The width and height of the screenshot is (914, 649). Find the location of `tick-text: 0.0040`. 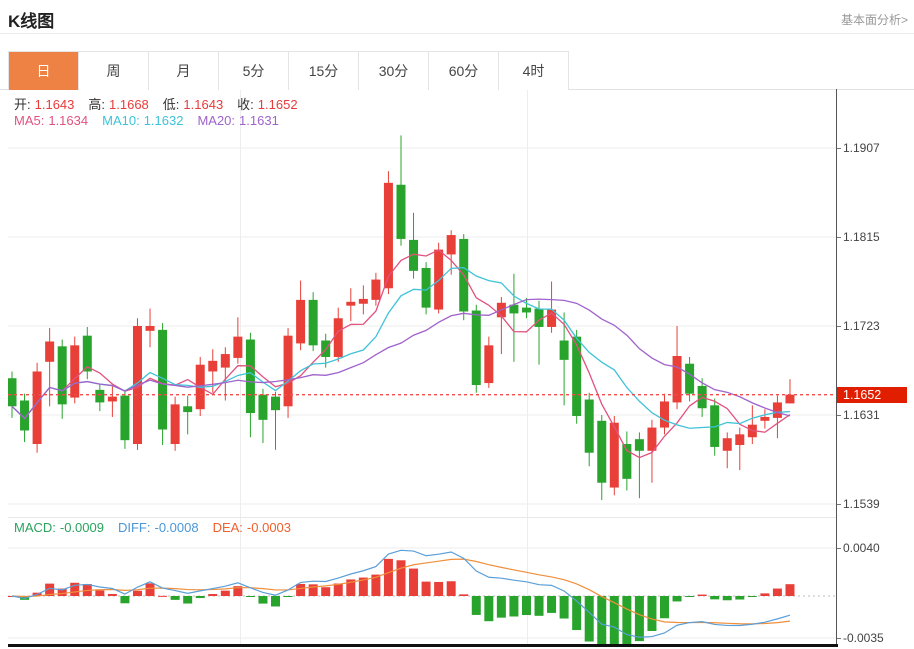

tick-text: 0.0040 is located at coordinates (861, 548).